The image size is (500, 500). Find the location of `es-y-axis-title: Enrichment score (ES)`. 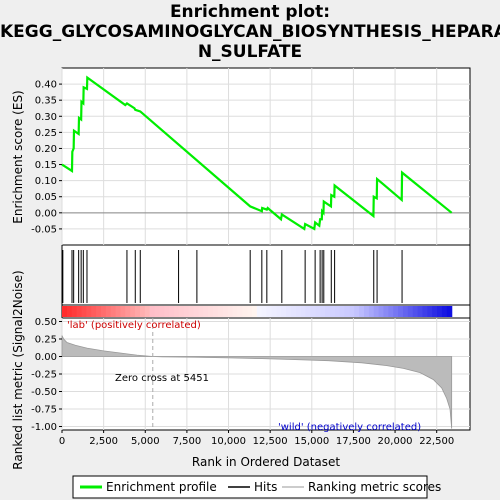

es-y-axis-title: Enrichment score (ES) is located at coordinates (18, 156).